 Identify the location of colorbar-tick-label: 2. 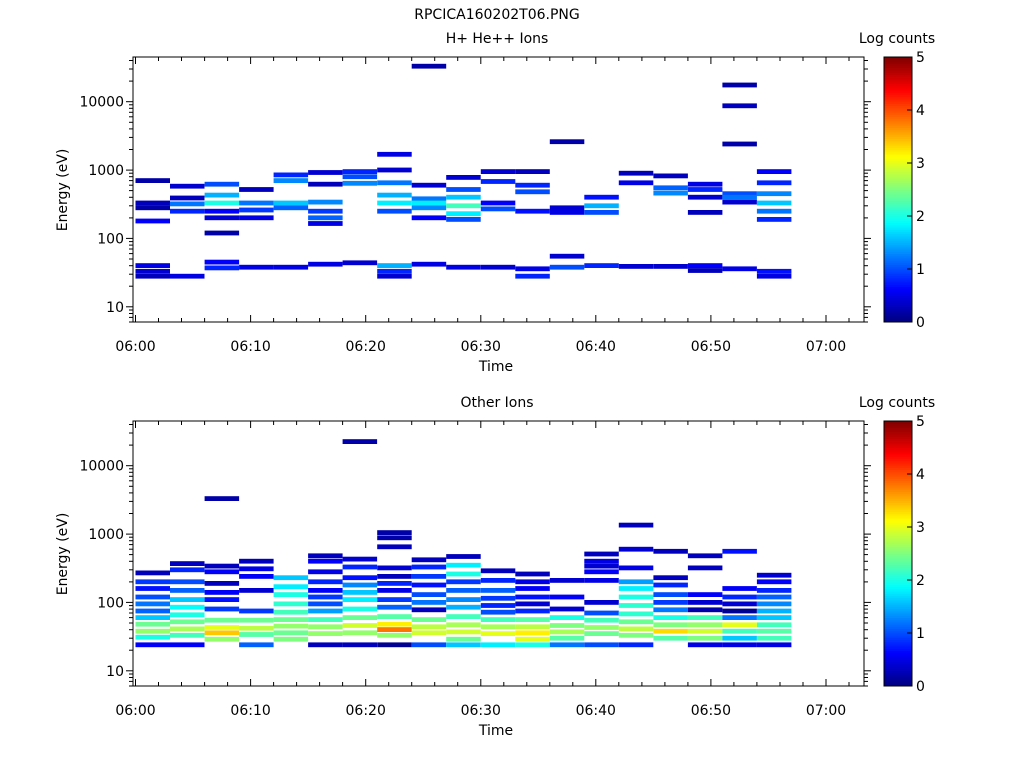
(920, 581).